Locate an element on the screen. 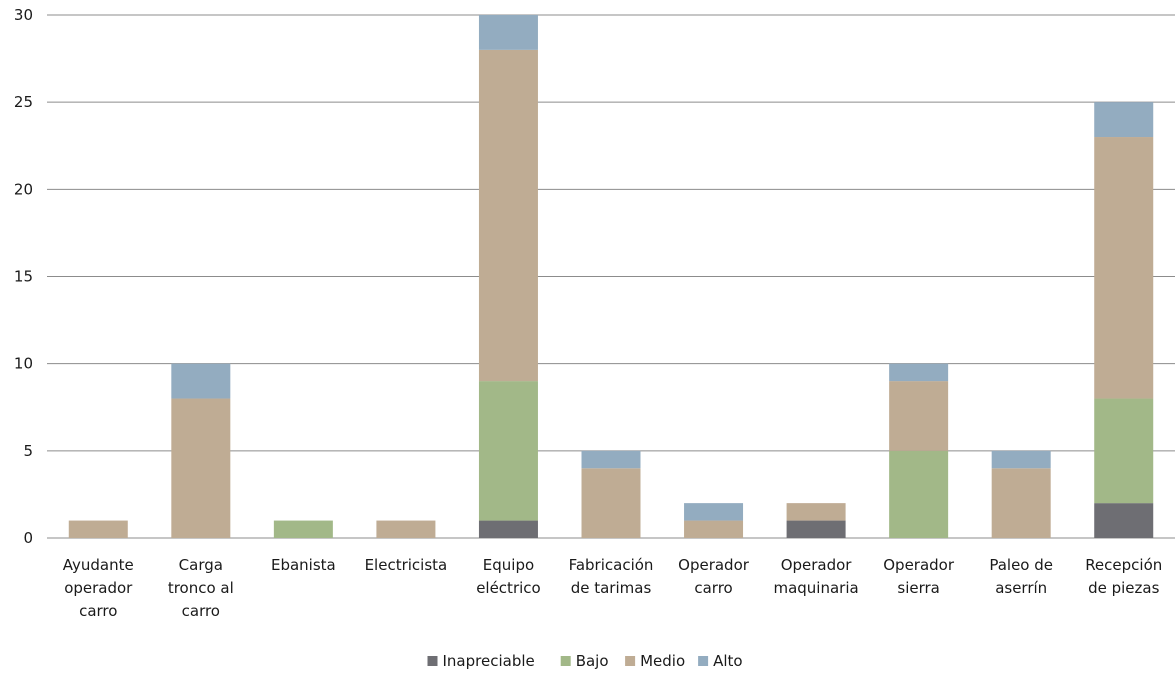  y-tick-label: 20 is located at coordinates (23, 189).